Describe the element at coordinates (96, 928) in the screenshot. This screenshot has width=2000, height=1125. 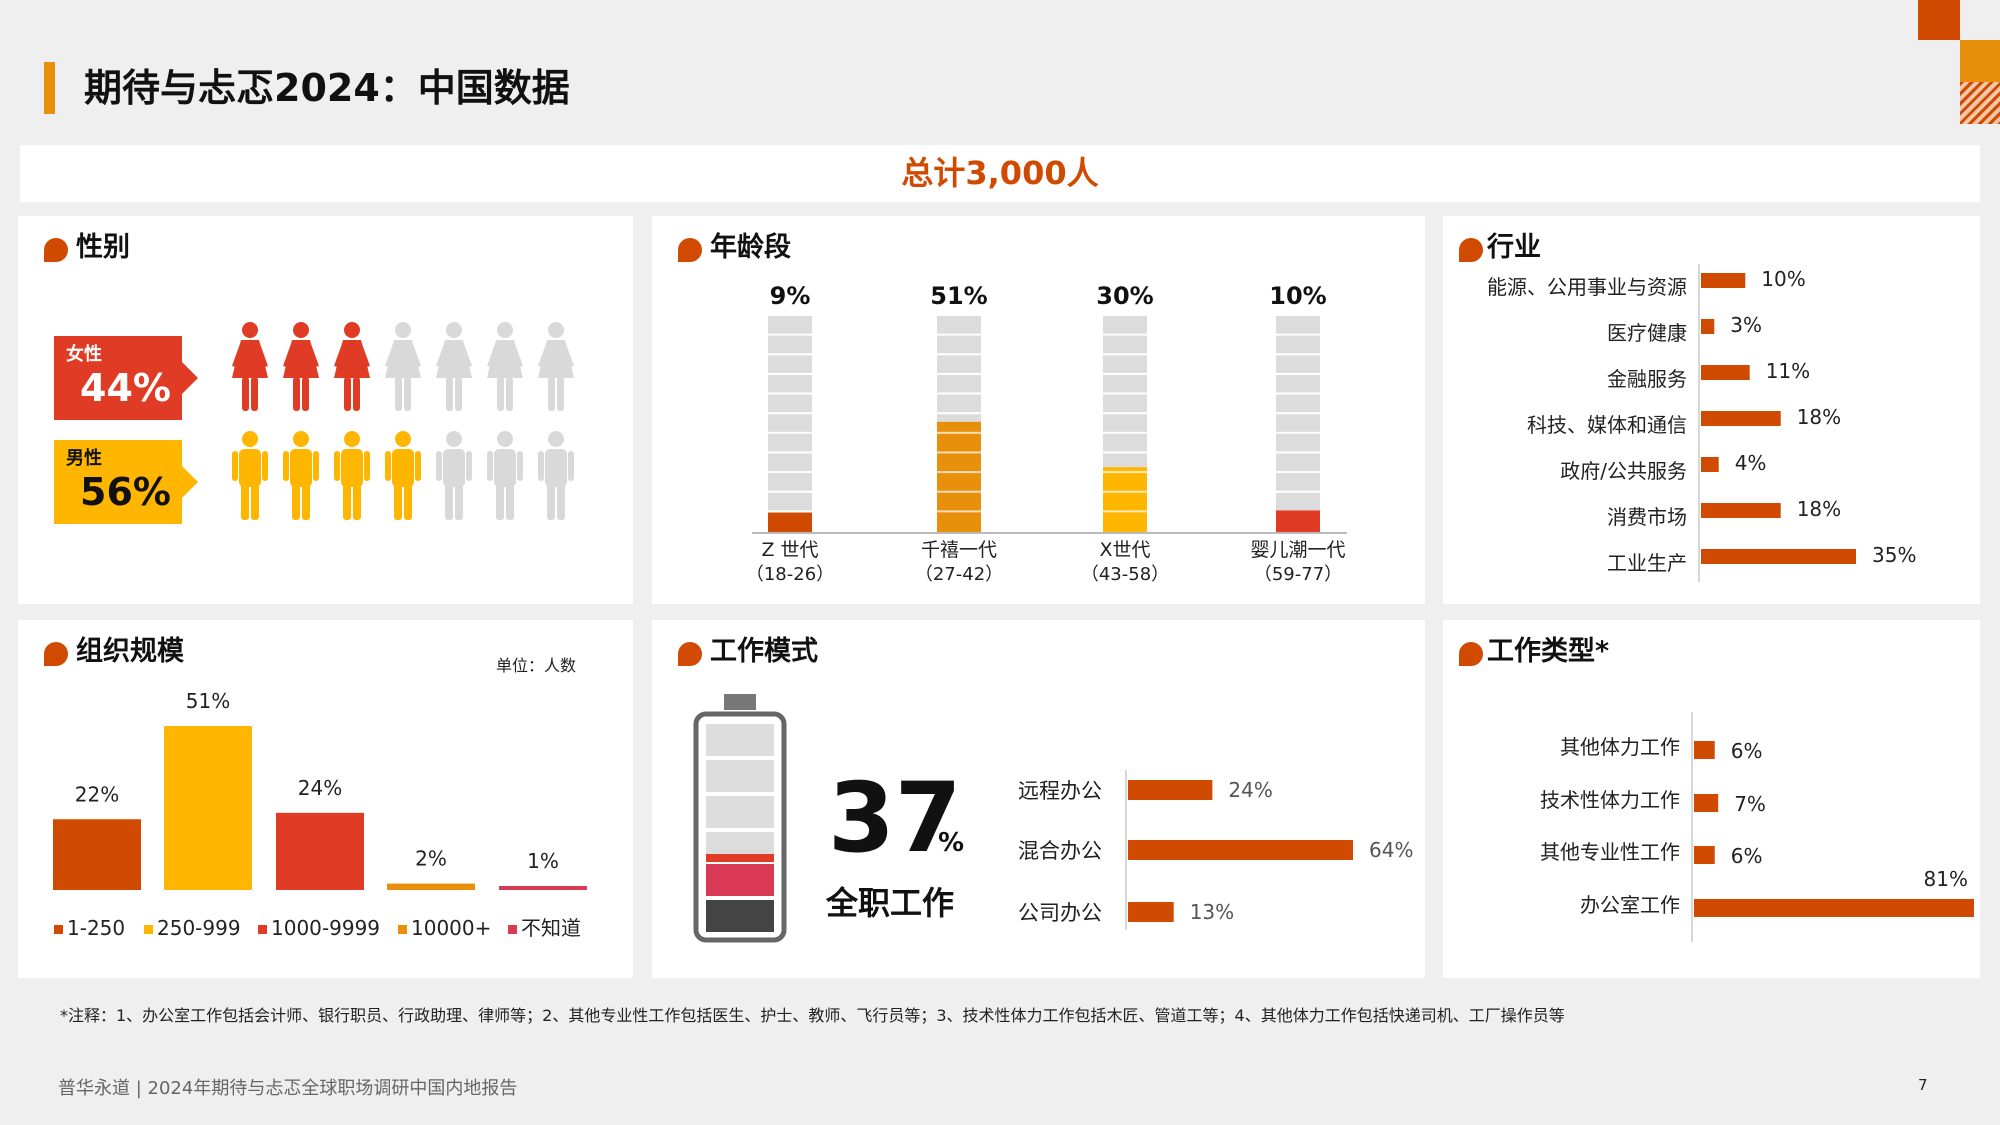
I see `org-legend-label: 1-250` at that location.